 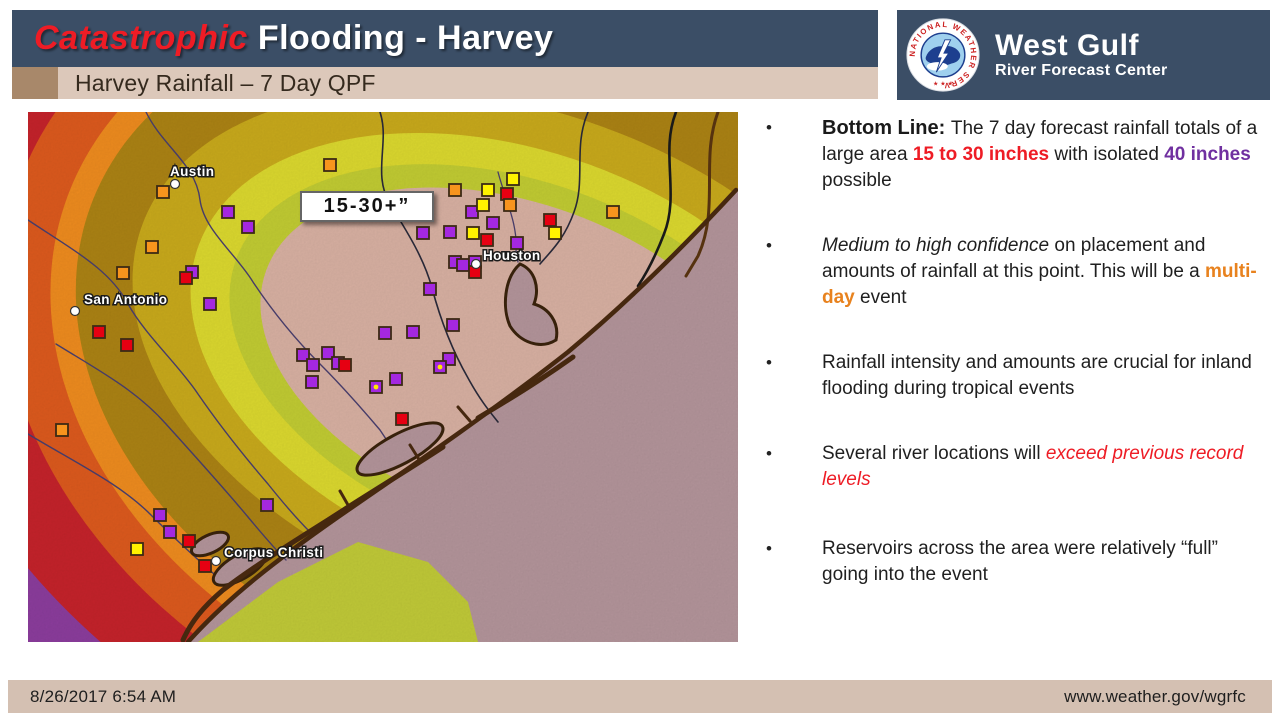 What do you see at coordinates (1155, 696) in the screenshot?
I see `footer-url: www.weather.gov/wgrfc` at bounding box center [1155, 696].